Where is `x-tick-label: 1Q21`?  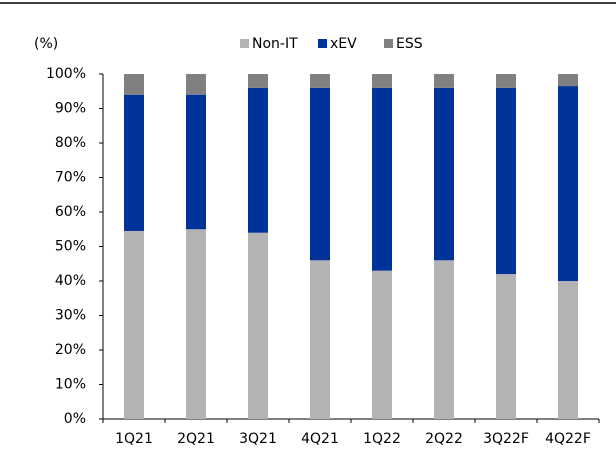 x-tick-label: 1Q21 is located at coordinates (134, 439).